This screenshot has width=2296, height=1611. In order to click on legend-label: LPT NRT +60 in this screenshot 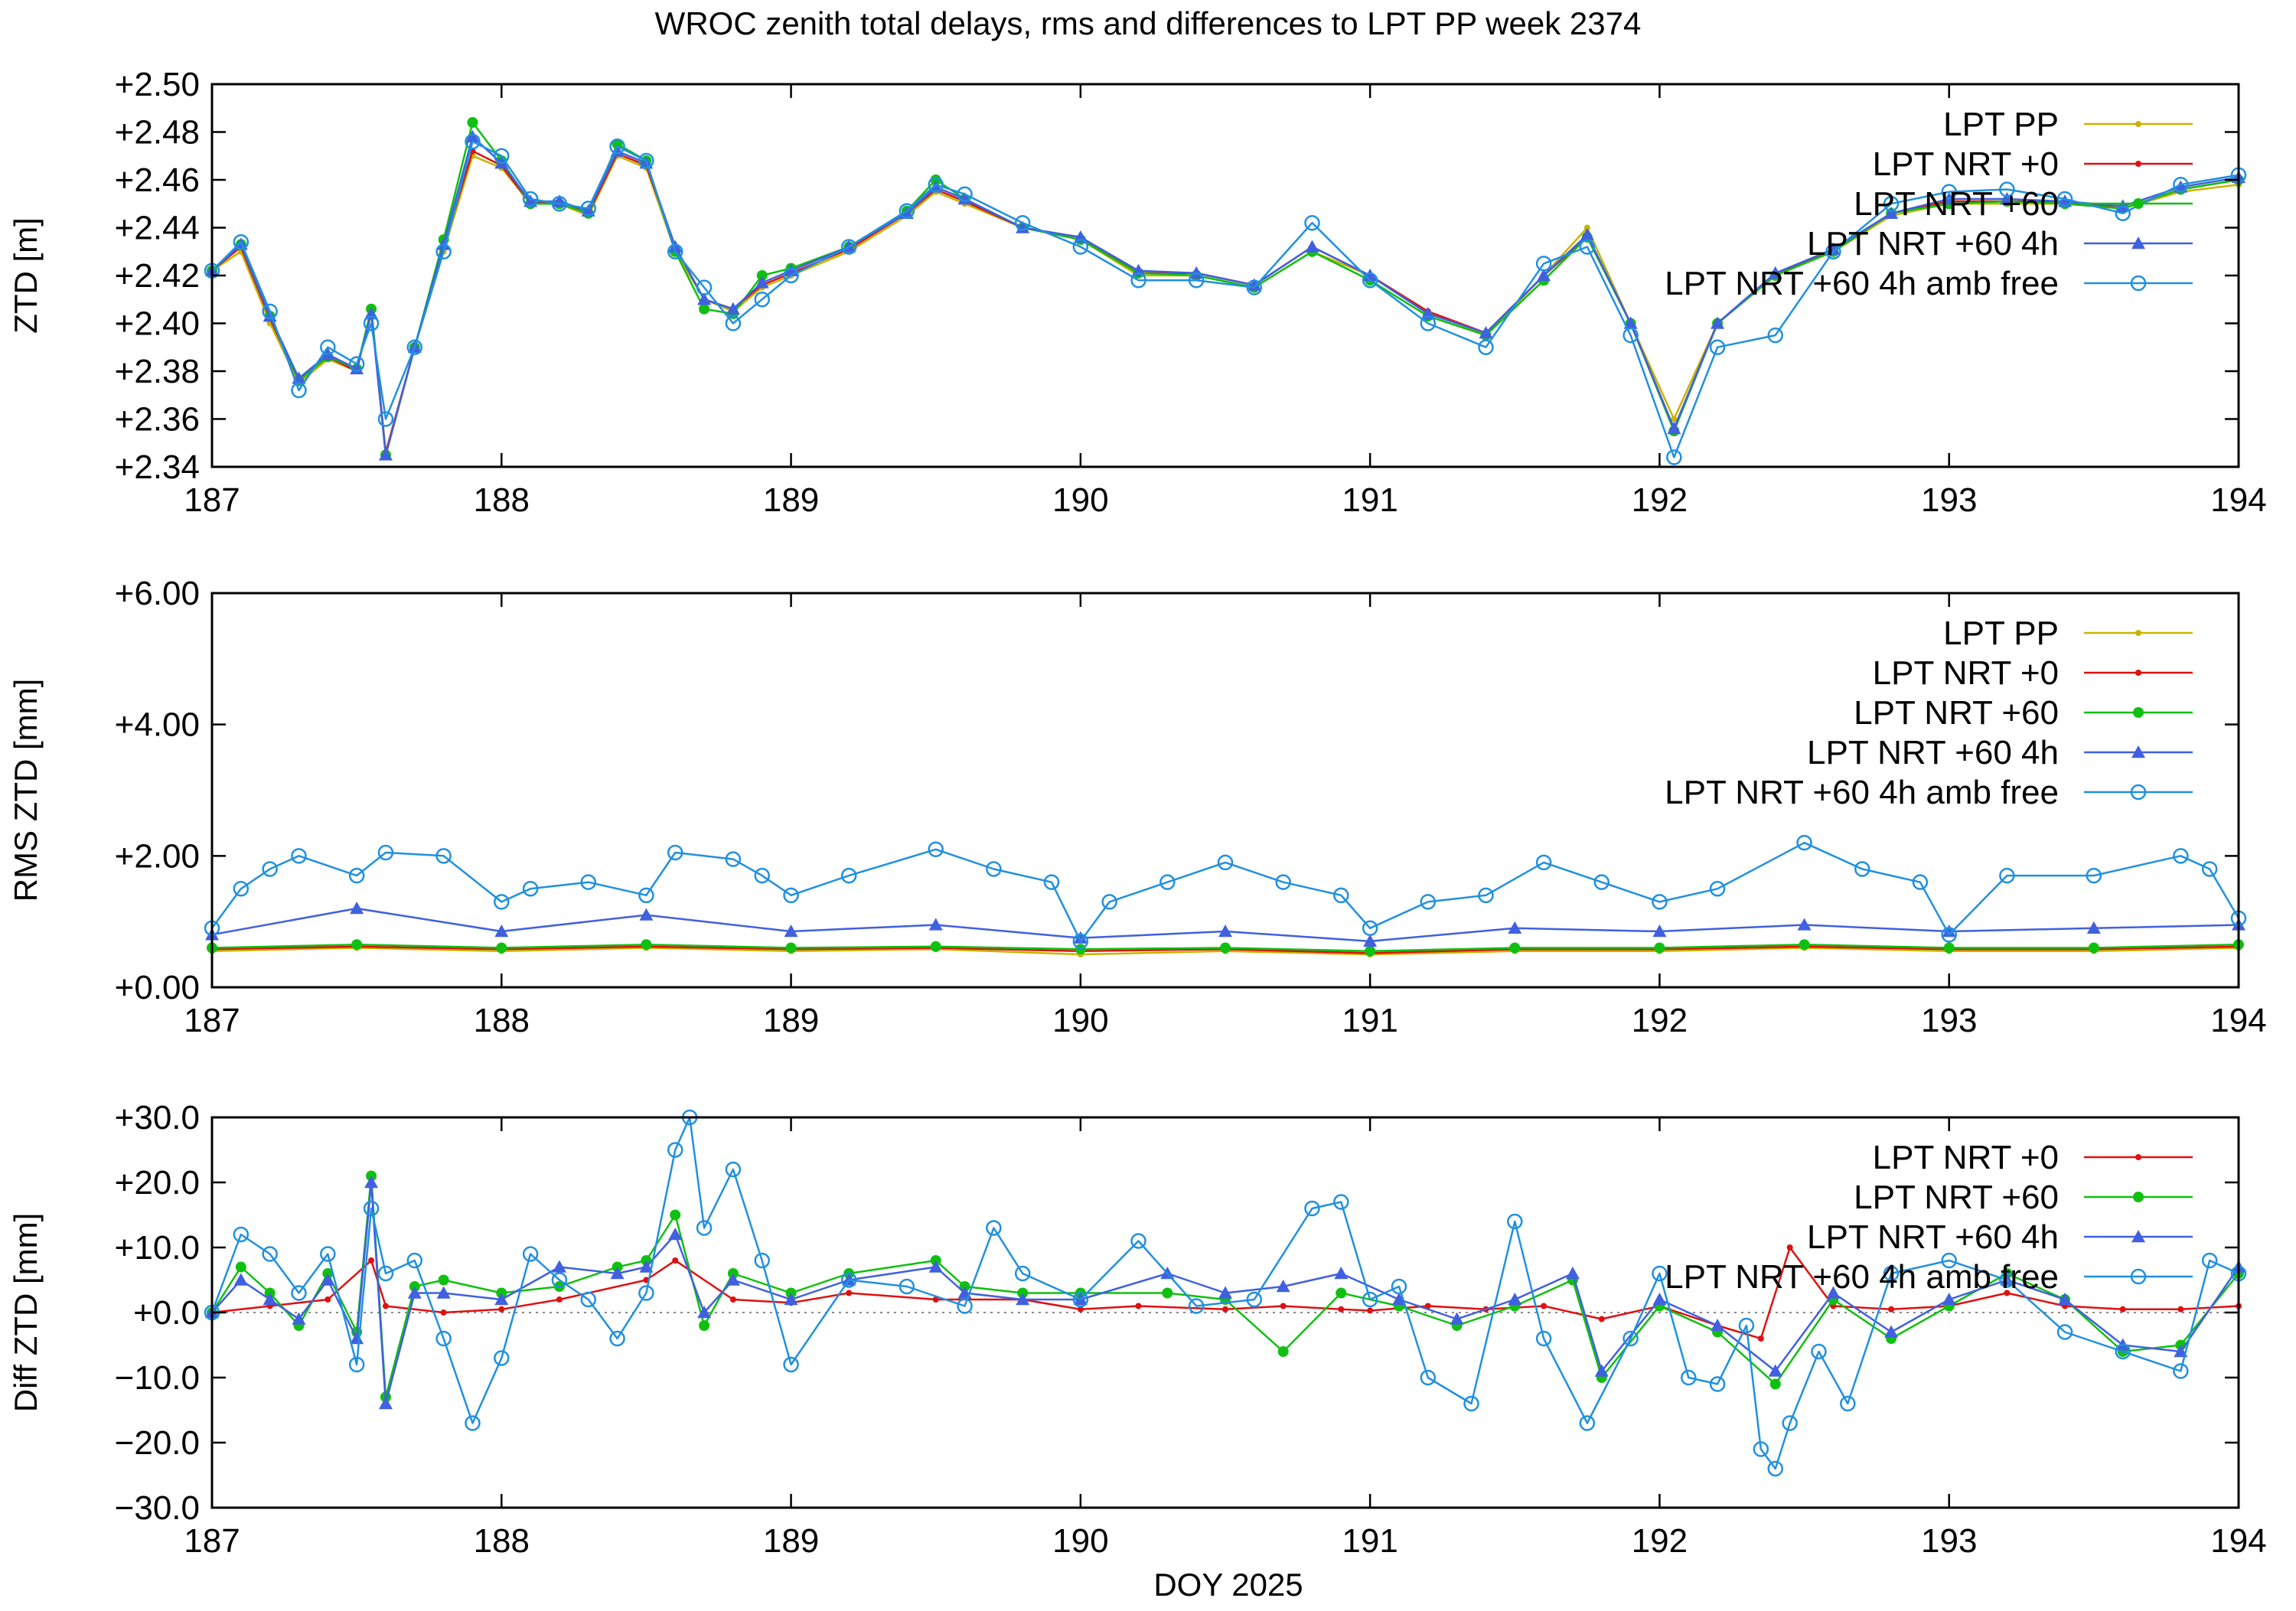, I will do `click(1956, 204)`.